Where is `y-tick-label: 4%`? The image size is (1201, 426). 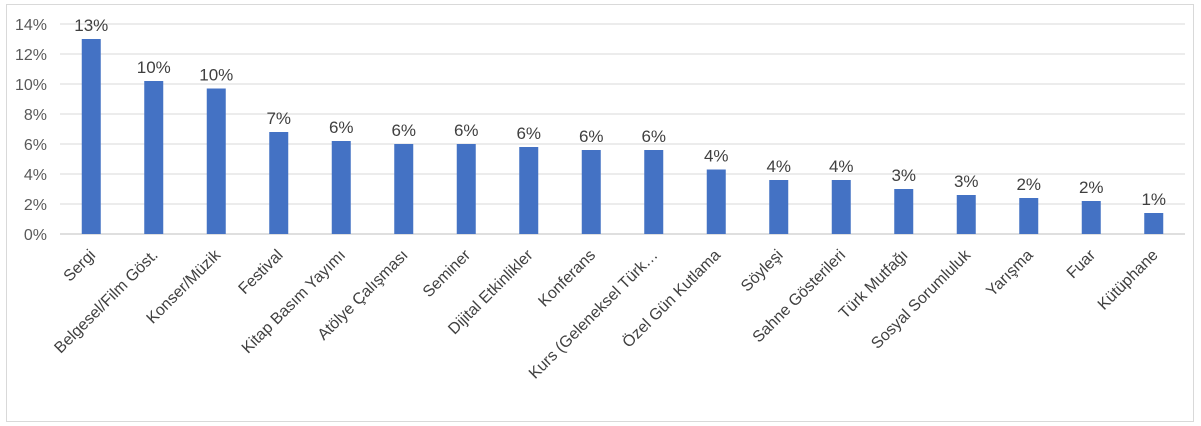 y-tick-label: 4% is located at coordinates (35, 175).